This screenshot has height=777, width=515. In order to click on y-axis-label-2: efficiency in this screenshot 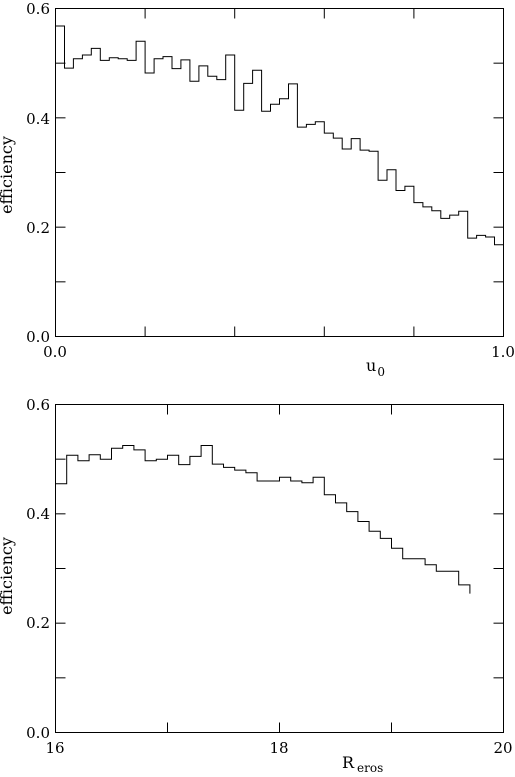, I will do `click(8, 576)`.